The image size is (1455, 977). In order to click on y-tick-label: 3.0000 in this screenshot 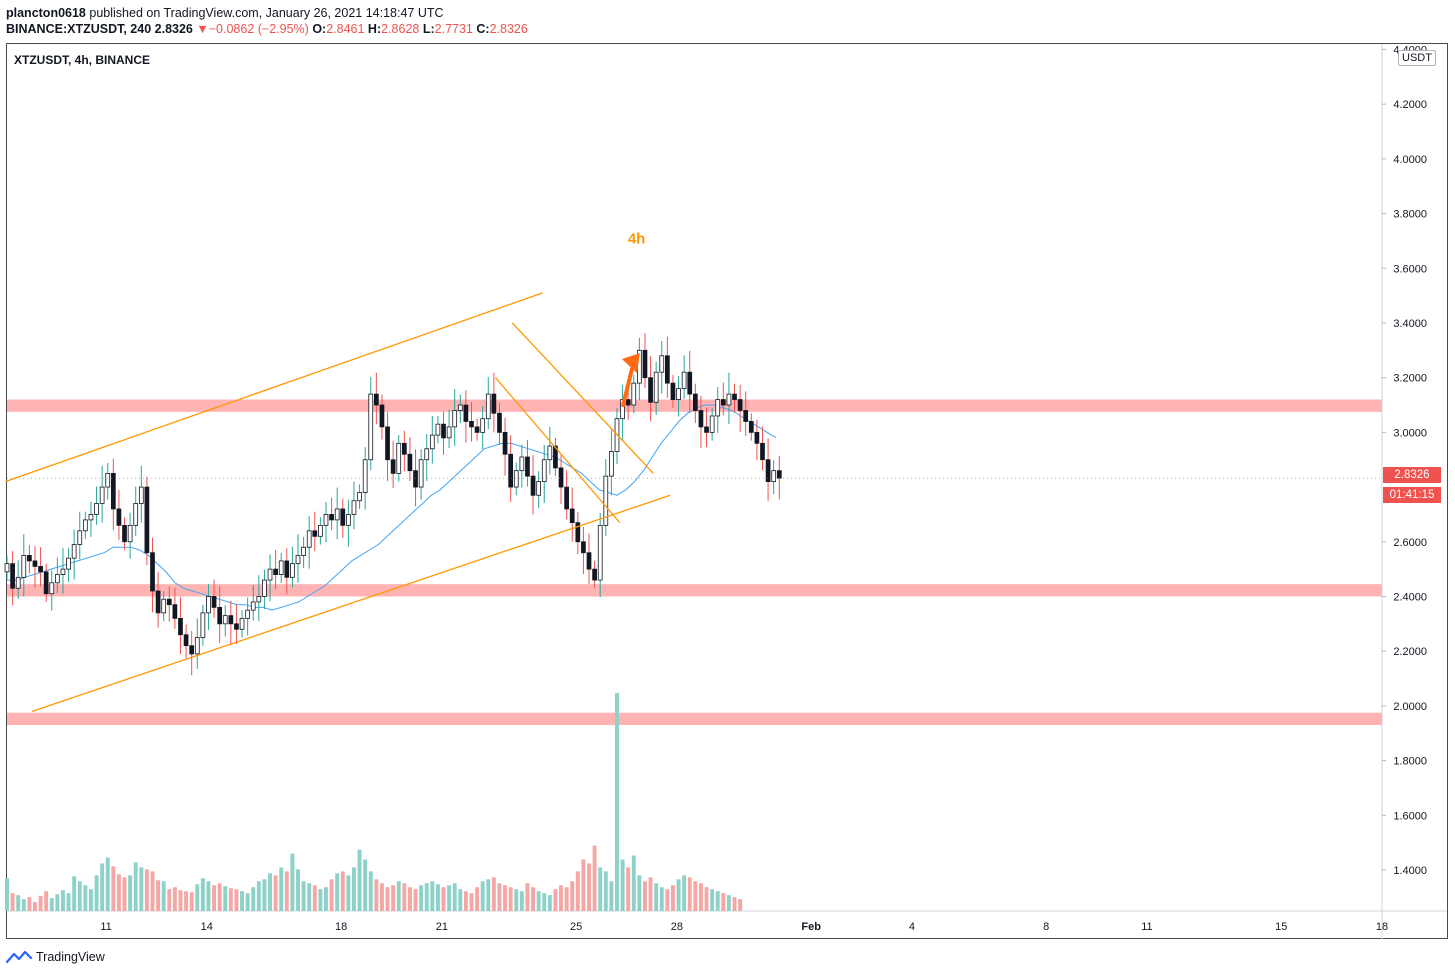, I will do `click(1410, 433)`.